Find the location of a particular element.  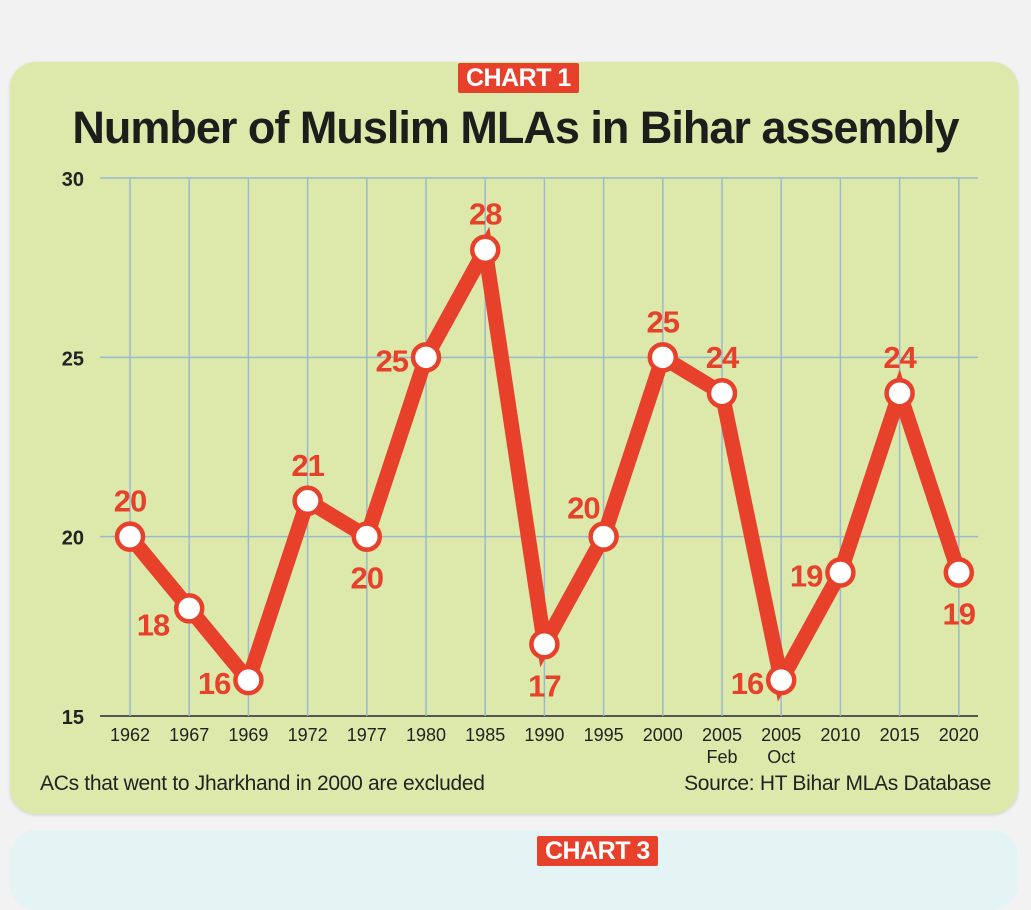

x-tick-label: 1962 is located at coordinates (130, 735).